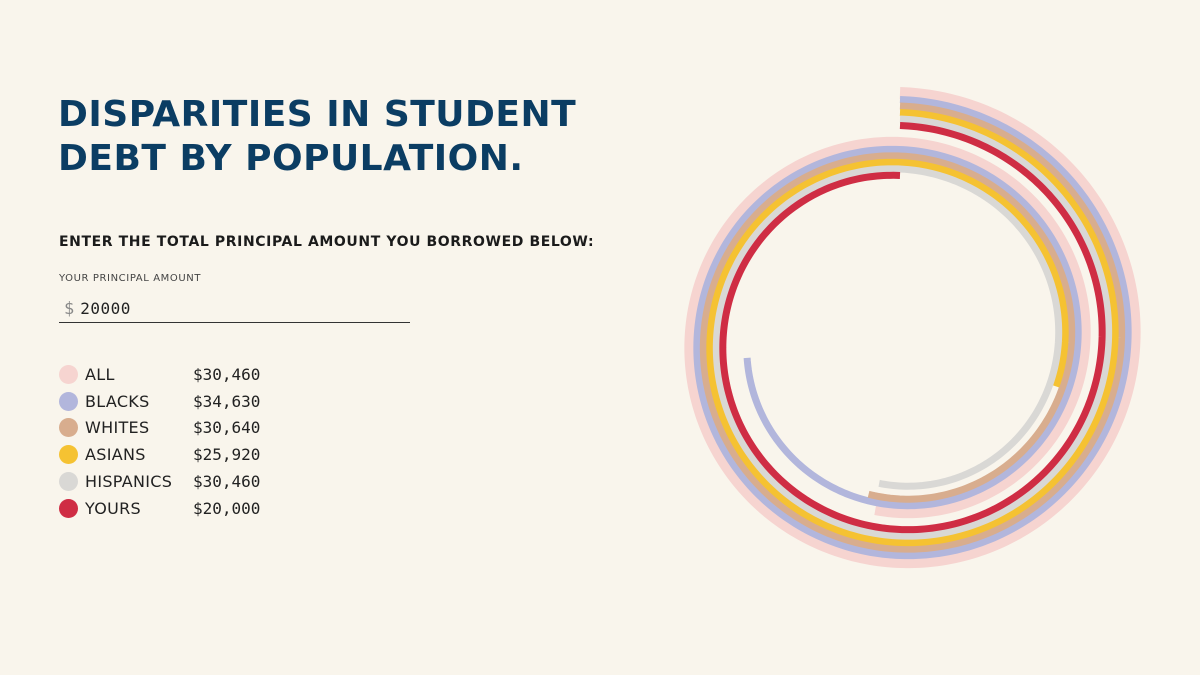 The image size is (1200, 675). What do you see at coordinates (68, 482) in the screenshot?
I see `legend-dot-hispanics` at bounding box center [68, 482].